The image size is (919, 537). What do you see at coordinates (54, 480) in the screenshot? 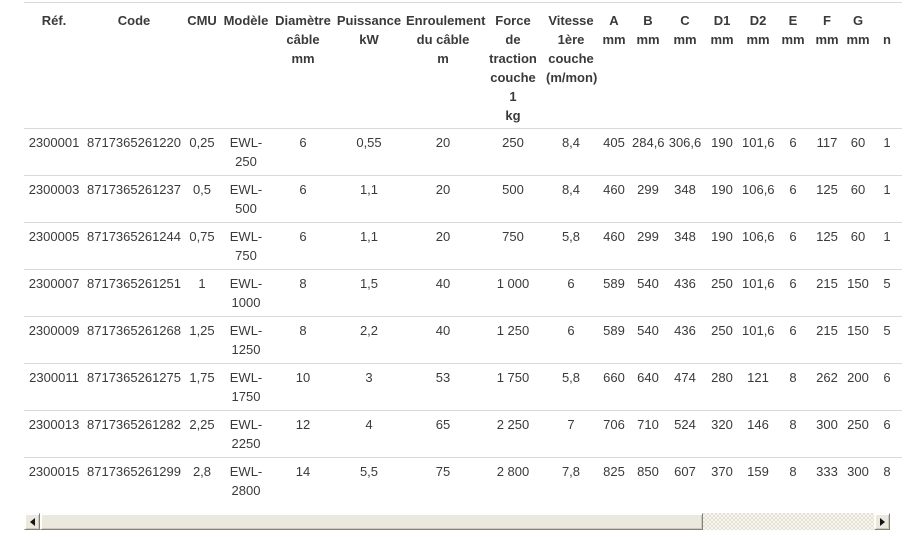
I see `cell-ref: 2300015` at bounding box center [54, 480].